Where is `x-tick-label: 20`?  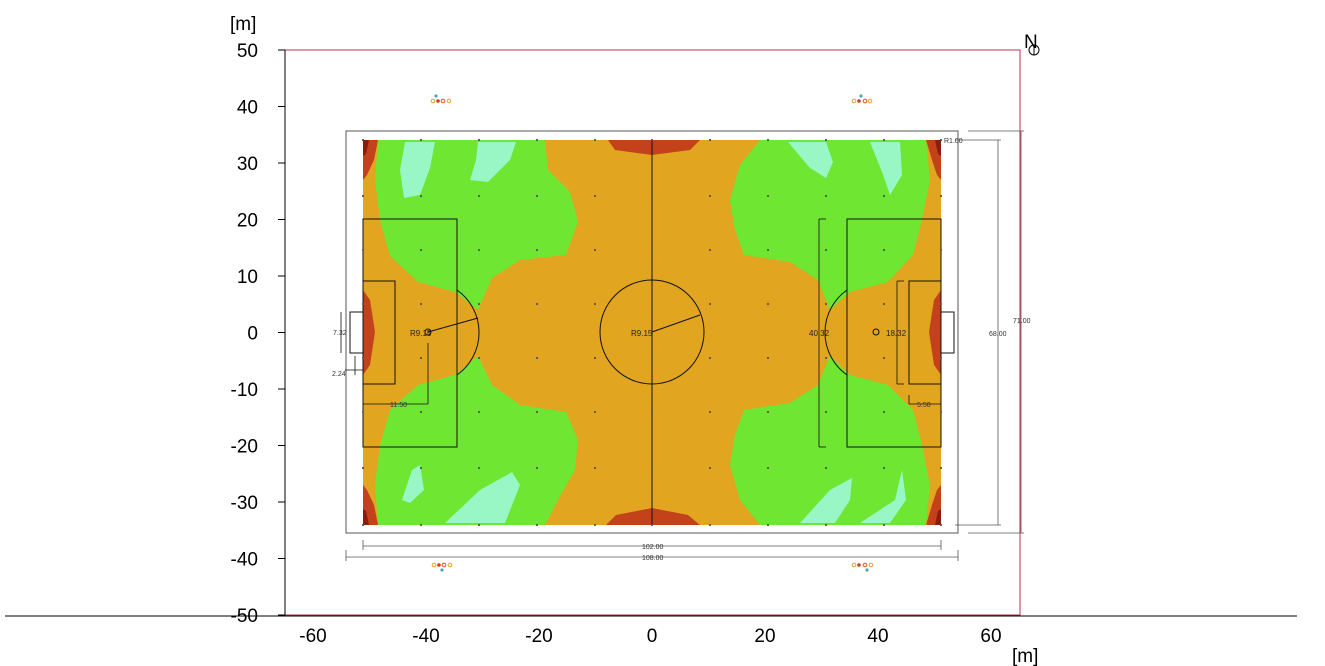 x-tick-label: 20 is located at coordinates (764, 636).